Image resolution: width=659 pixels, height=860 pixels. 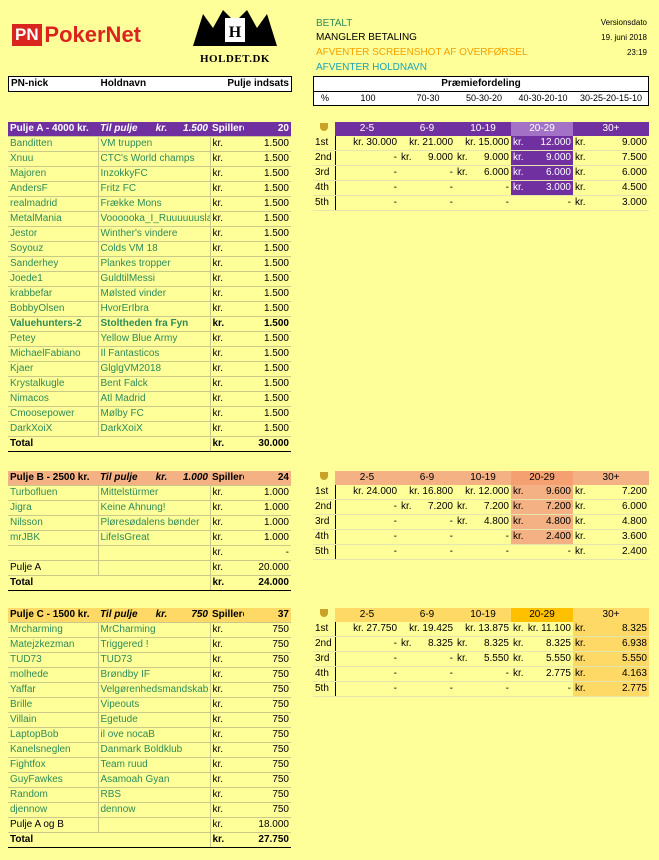 I want to click on dist-70-30: 70-30, so click(x=428, y=98).